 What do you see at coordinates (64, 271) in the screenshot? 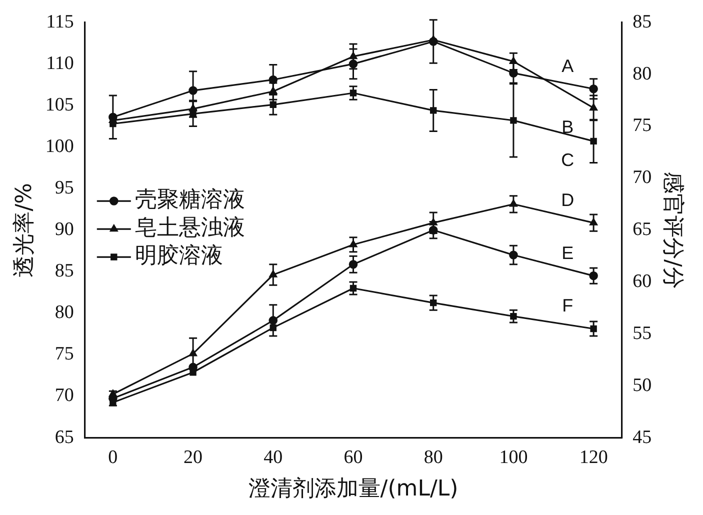
I see `y-tick-label: 85` at bounding box center [64, 271].